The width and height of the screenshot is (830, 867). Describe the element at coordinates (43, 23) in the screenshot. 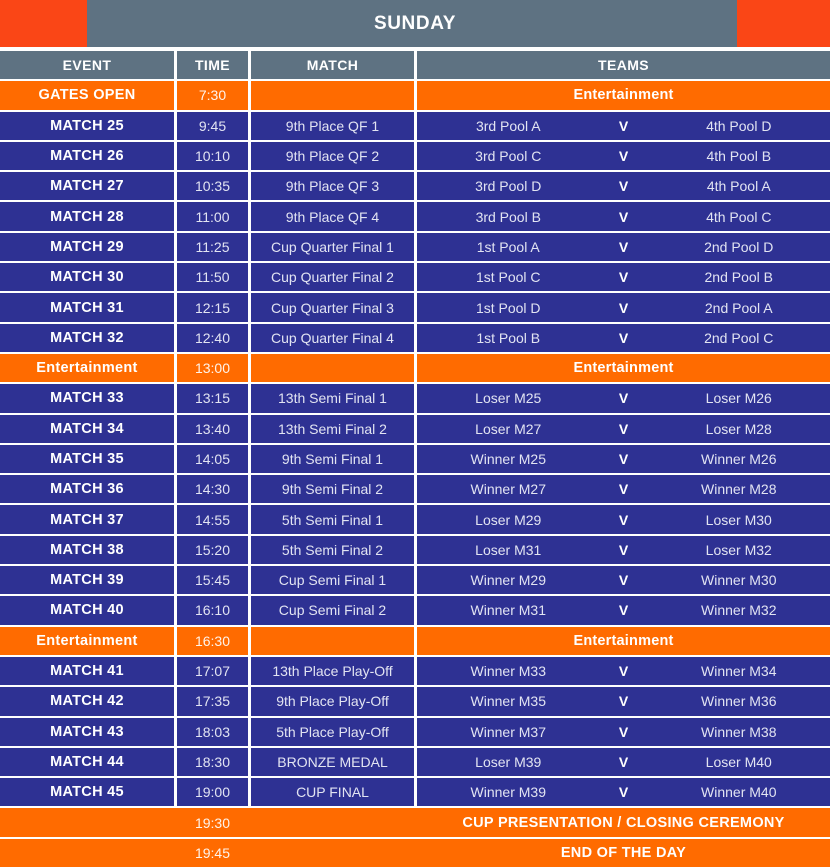

I see `corner-accent-left` at that location.